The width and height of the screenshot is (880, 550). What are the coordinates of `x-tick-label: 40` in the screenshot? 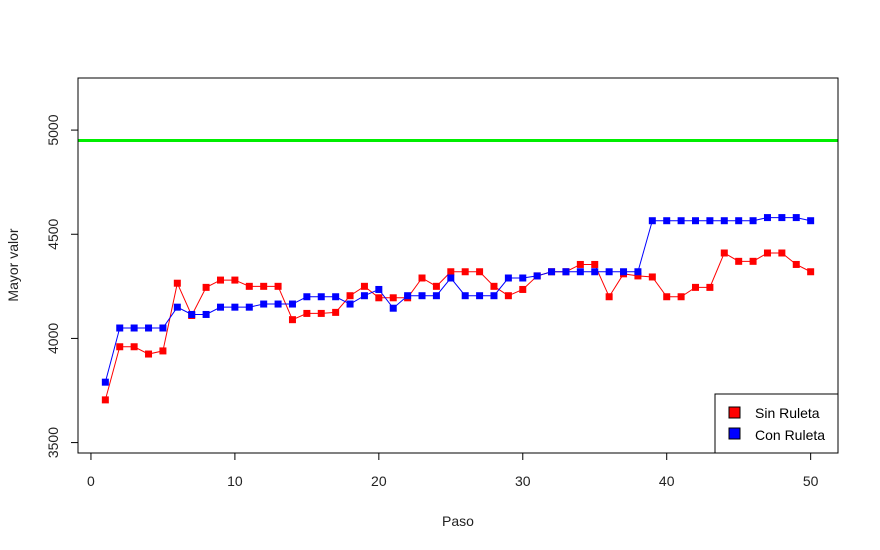 It's located at (667, 481).